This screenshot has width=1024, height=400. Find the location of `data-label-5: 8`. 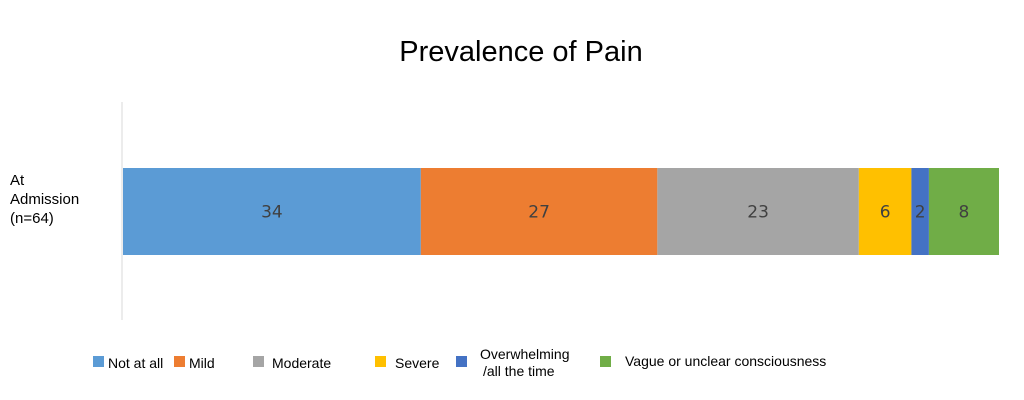

data-label-5: 8 is located at coordinates (964, 213).